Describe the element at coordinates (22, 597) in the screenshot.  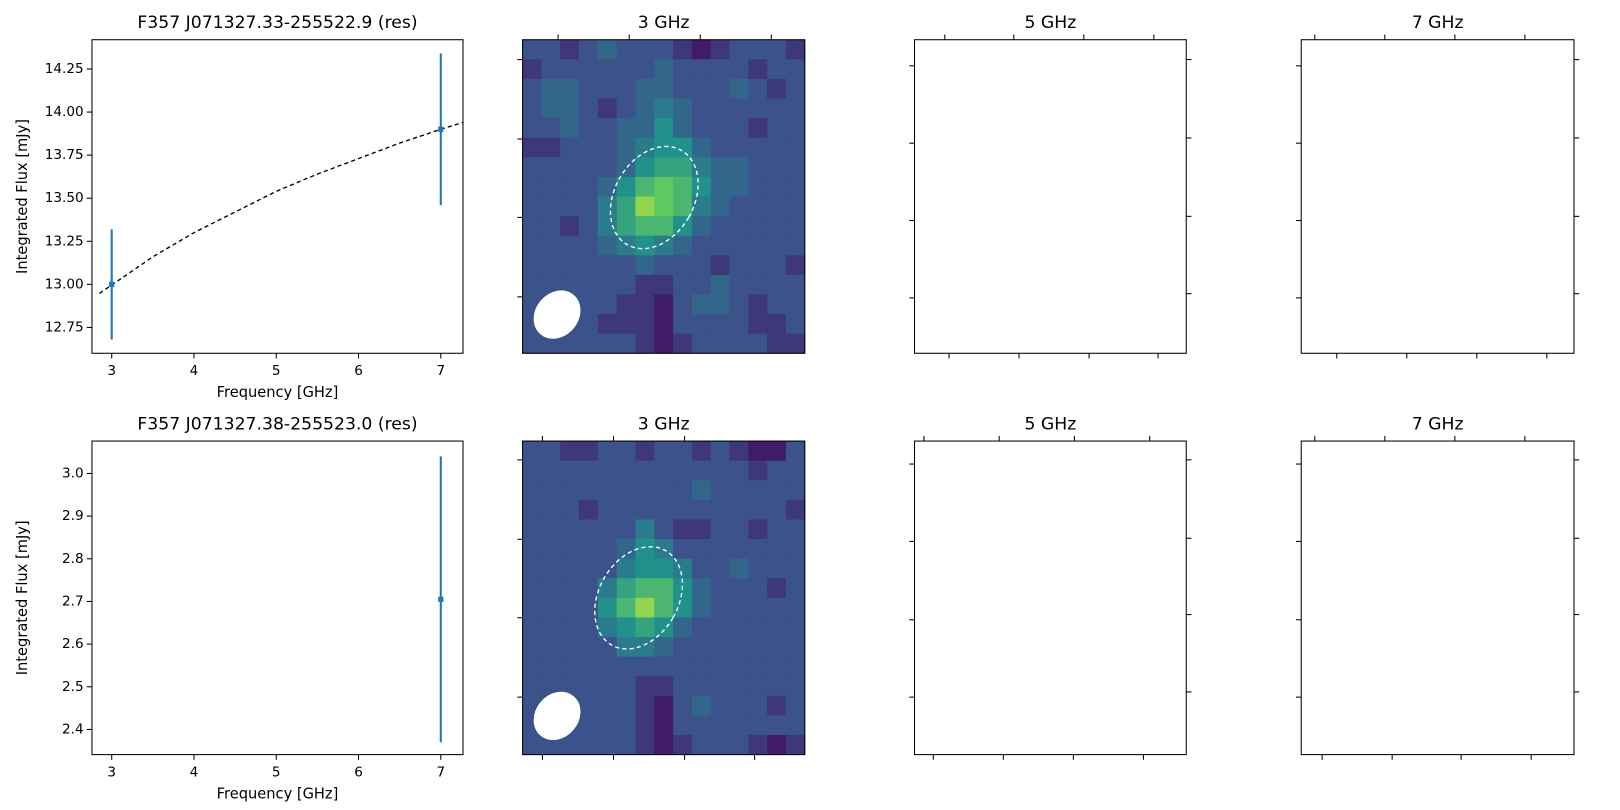
I see `y-axis-label: Integrated Flux [mJy]` at that location.